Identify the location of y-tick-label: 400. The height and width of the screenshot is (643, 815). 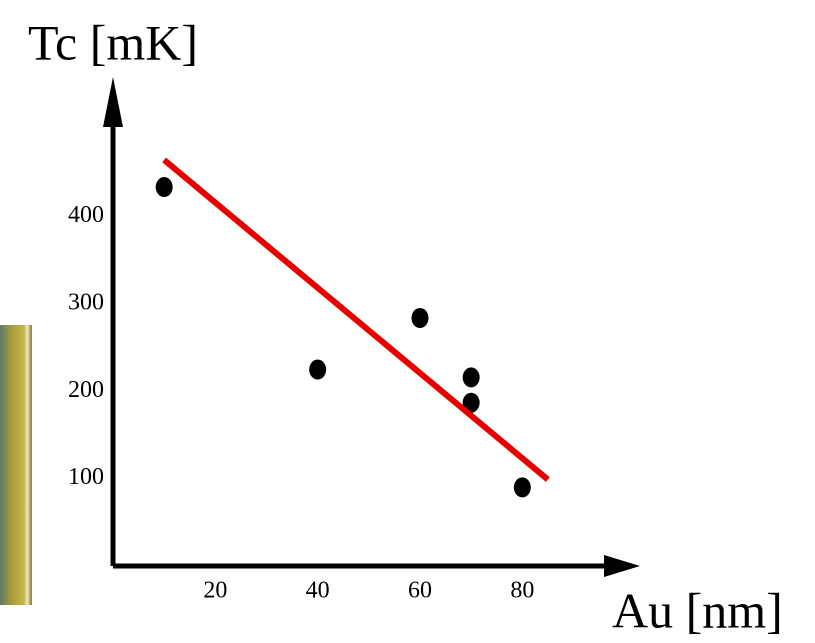
(86, 215).